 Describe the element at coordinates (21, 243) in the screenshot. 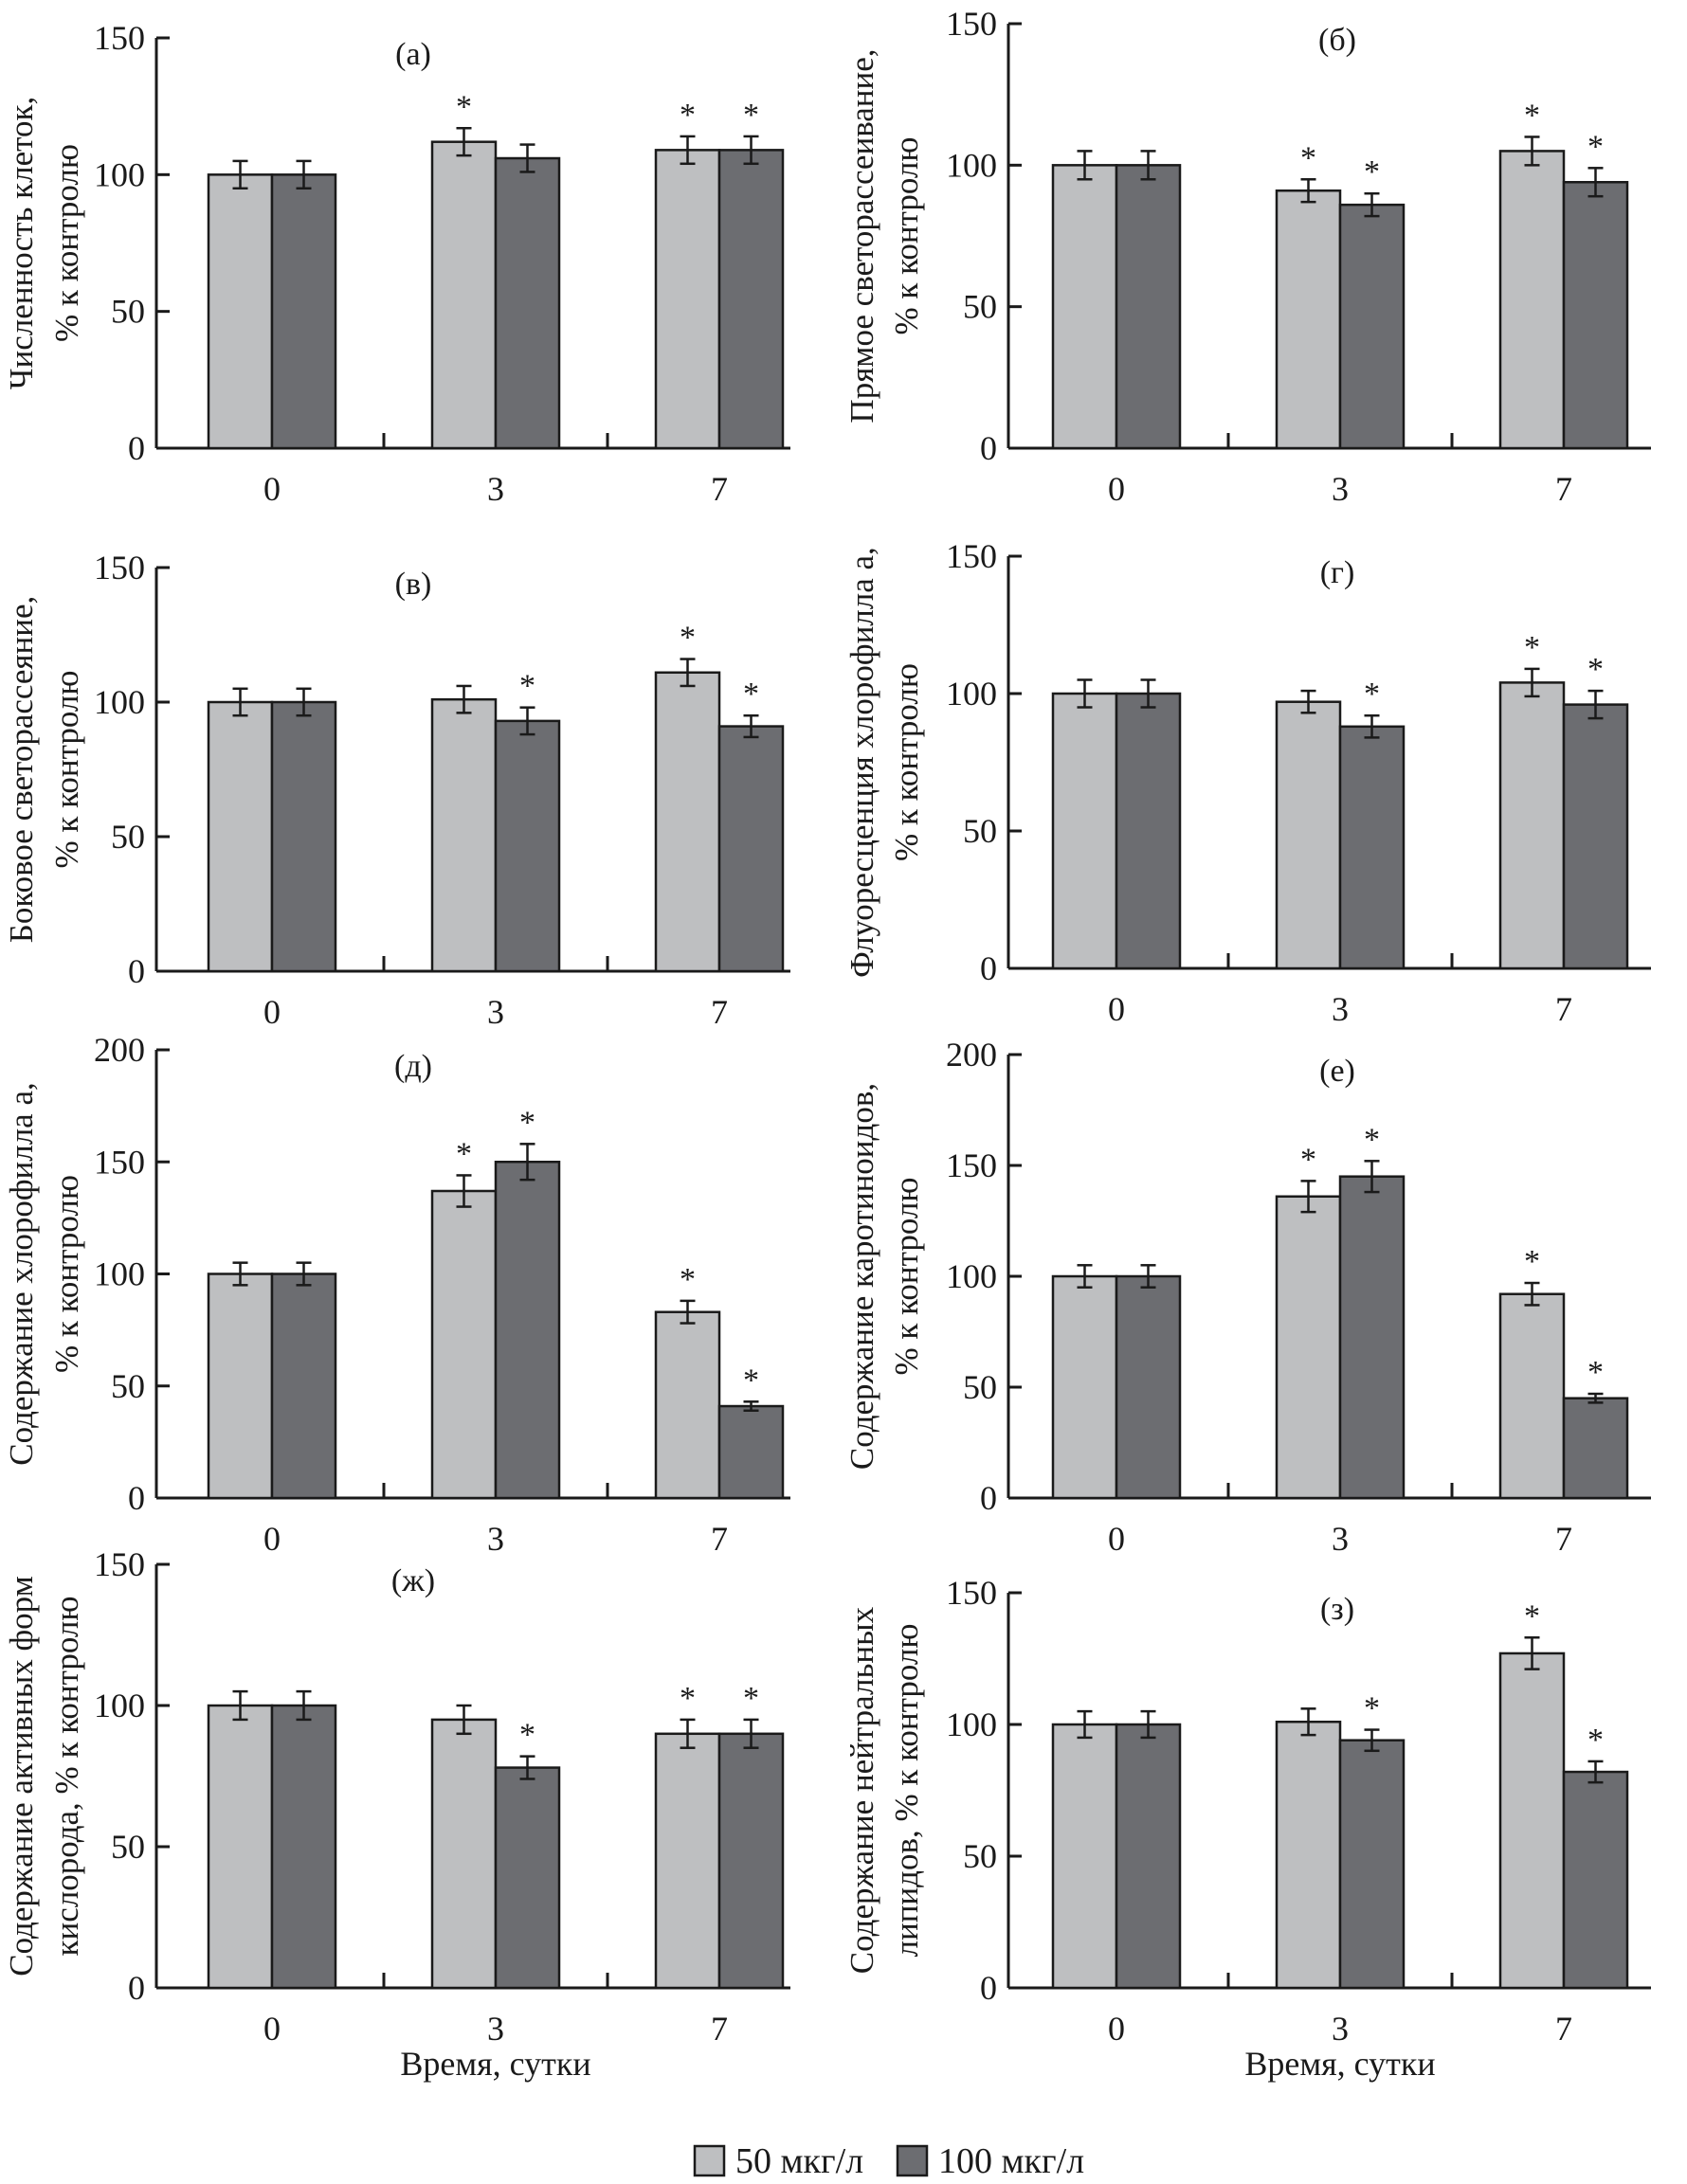

I see `y-axis-label: Численность клеток,` at that location.